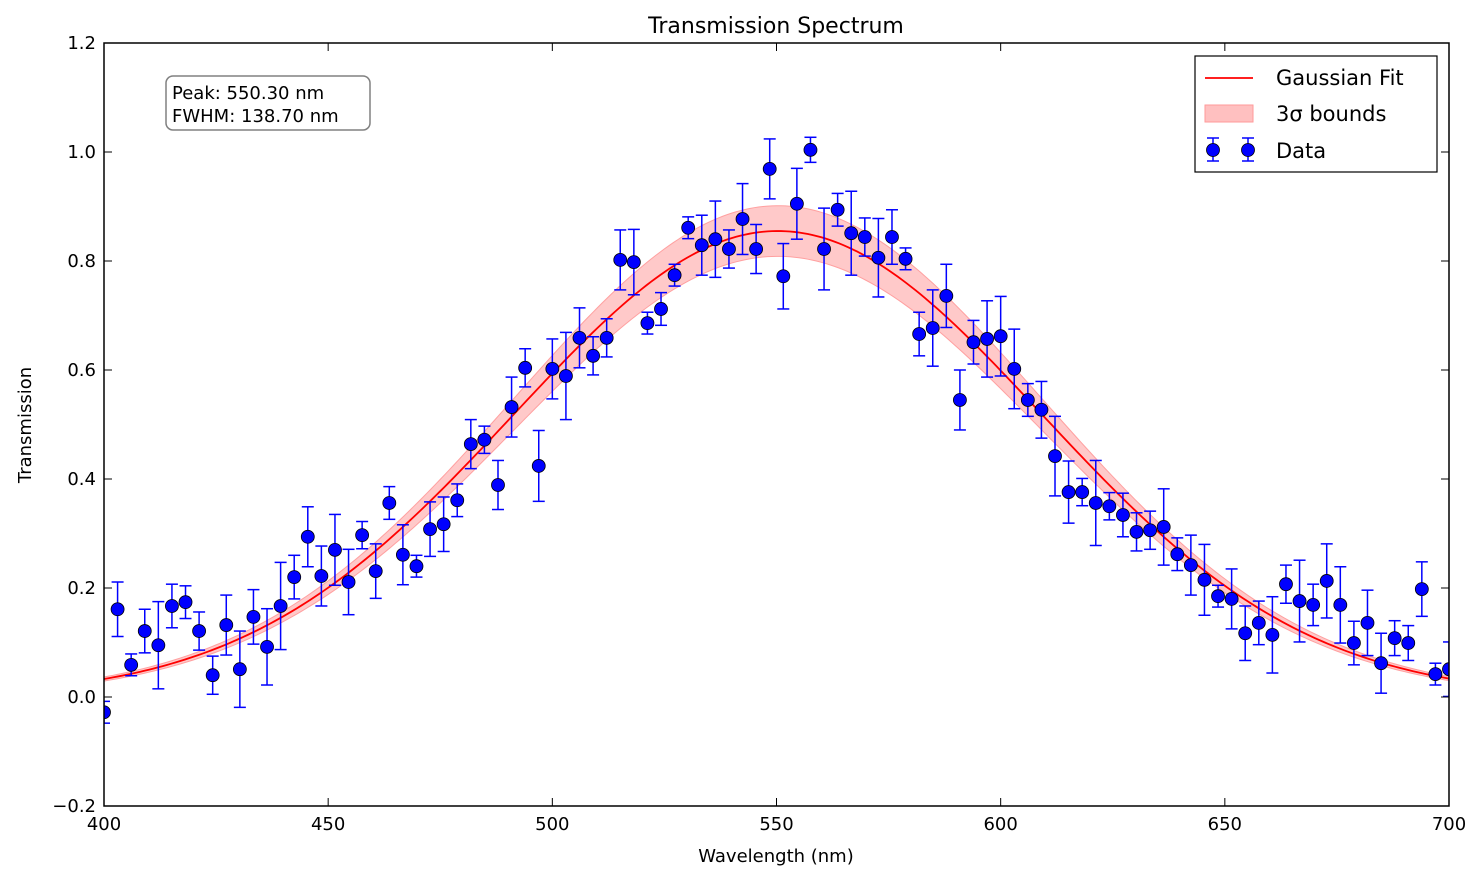 The height and width of the screenshot is (884, 1484). What do you see at coordinates (775, 26) in the screenshot?
I see `chart-title: Transmission Spectrum` at bounding box center [775, 26].